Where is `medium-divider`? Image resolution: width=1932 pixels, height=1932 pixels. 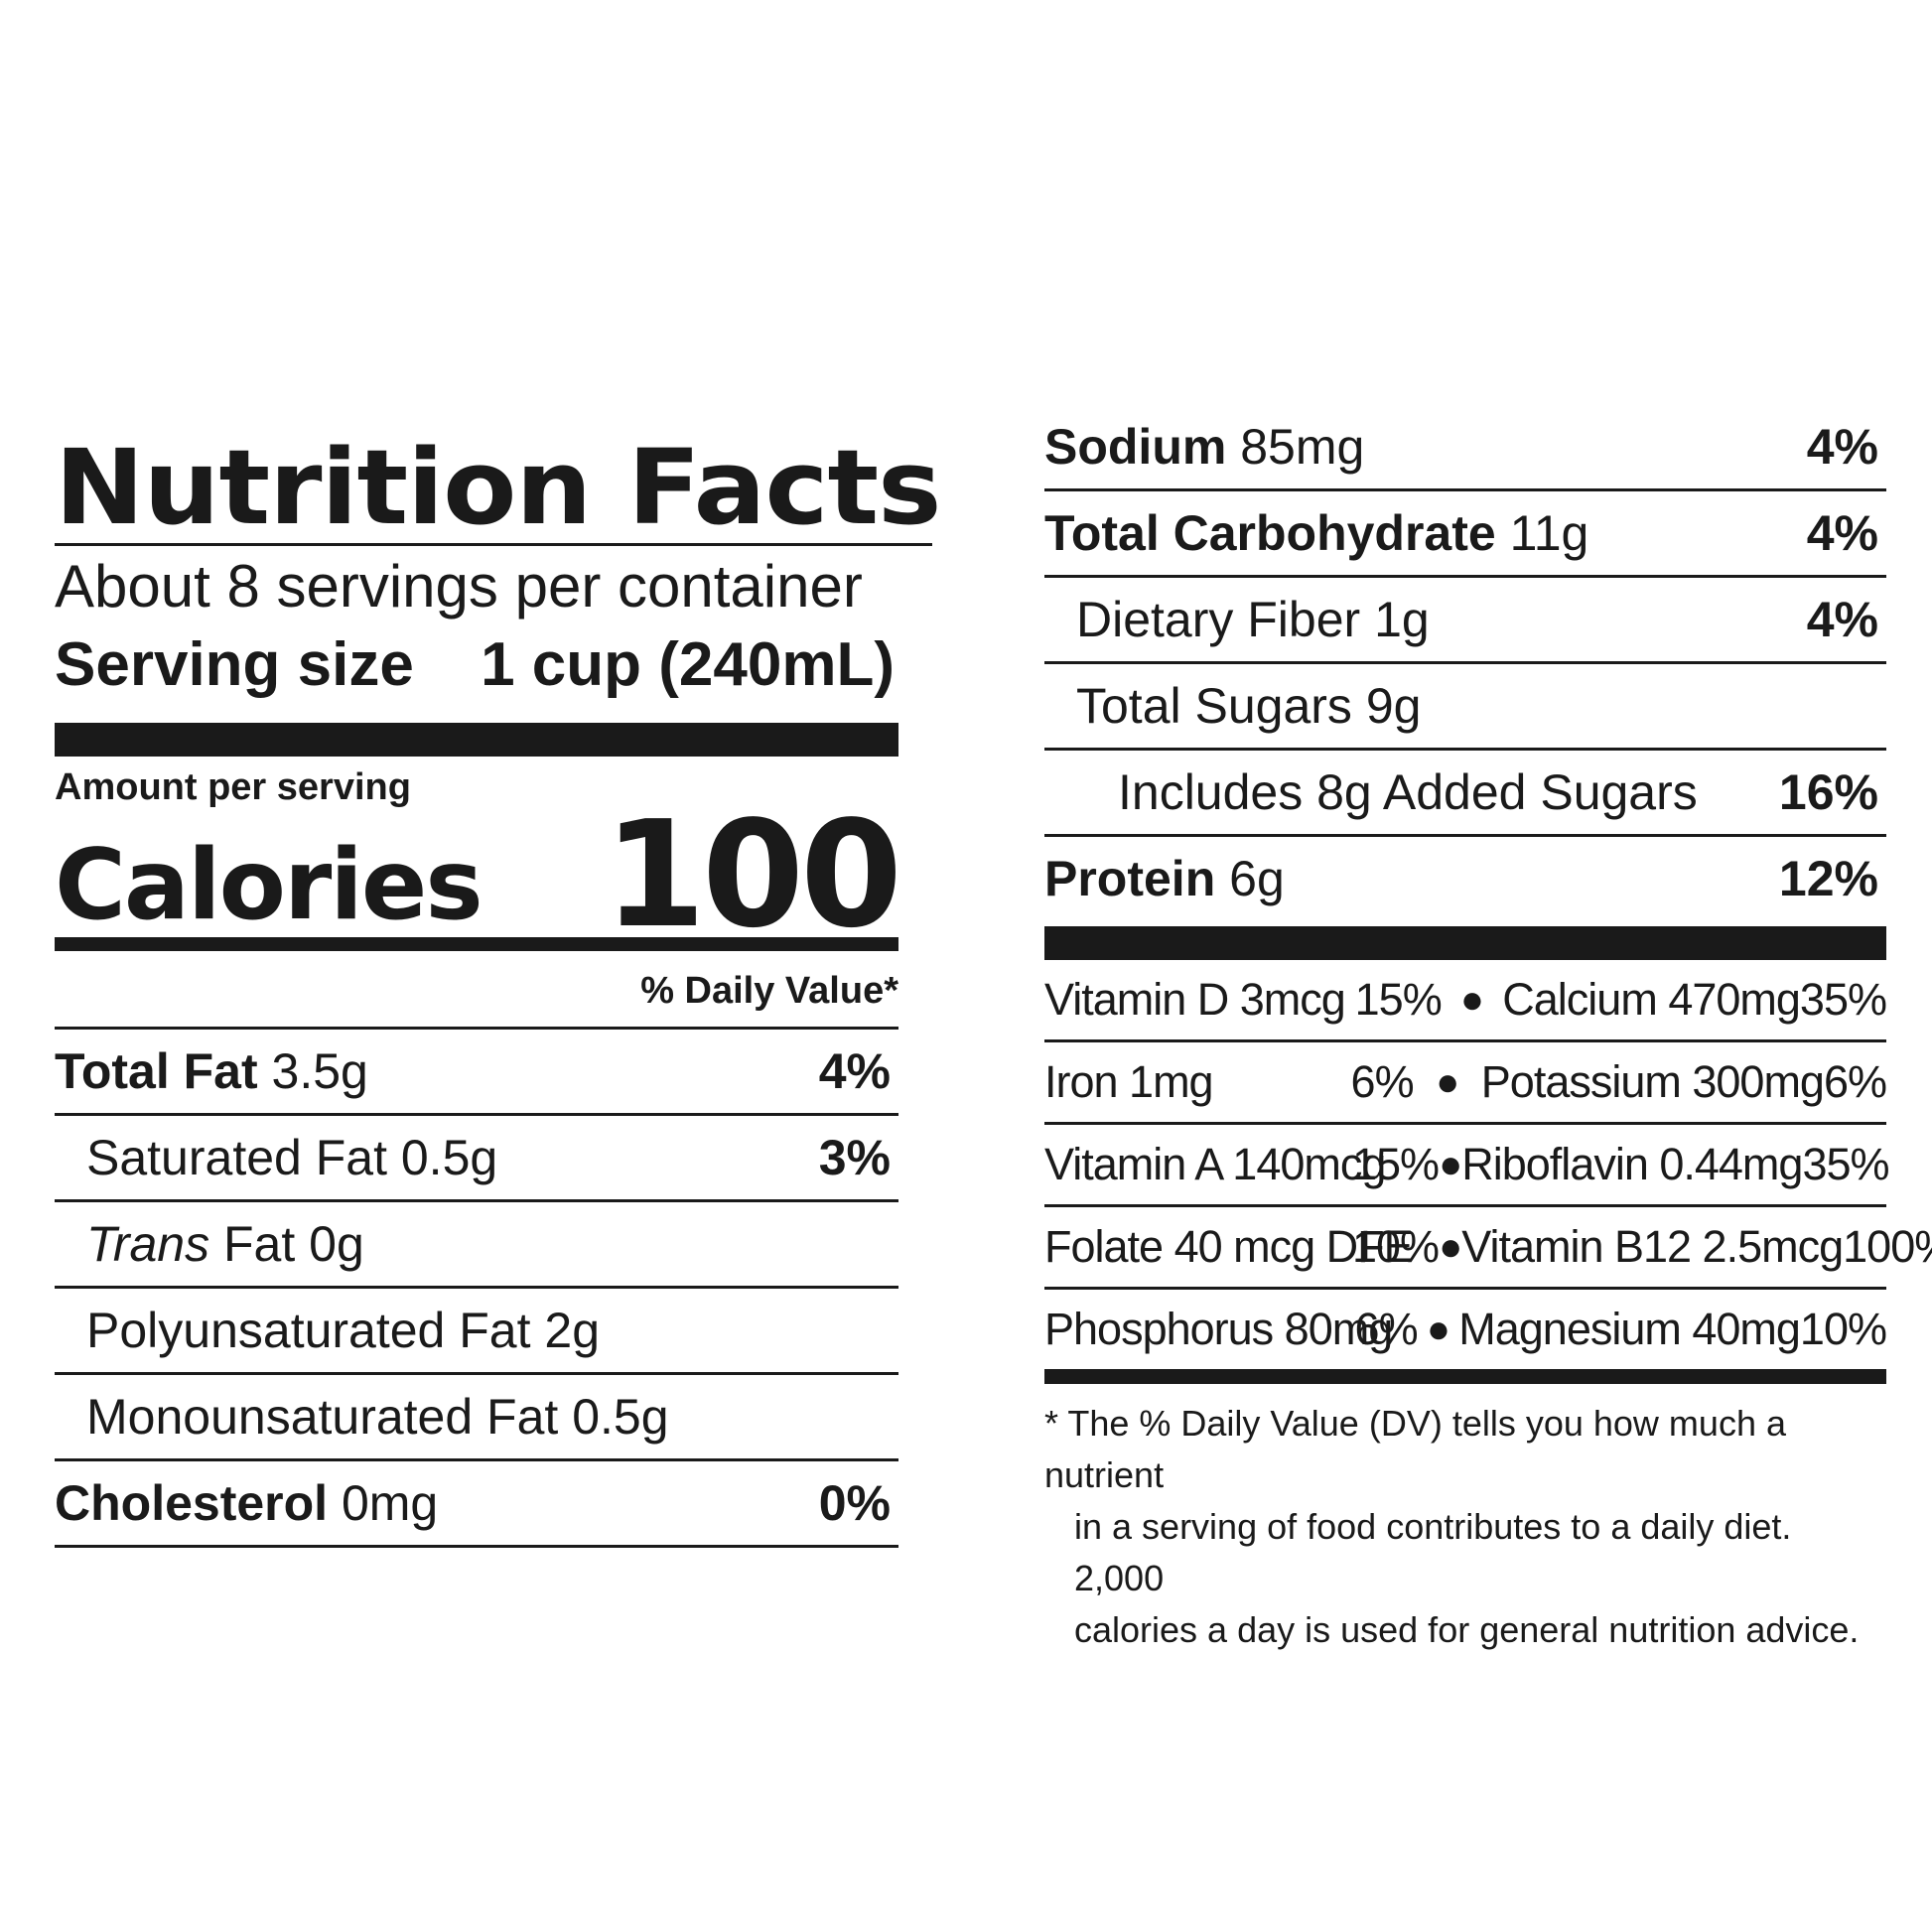 medium-divider is located at coordinates (476, 944).